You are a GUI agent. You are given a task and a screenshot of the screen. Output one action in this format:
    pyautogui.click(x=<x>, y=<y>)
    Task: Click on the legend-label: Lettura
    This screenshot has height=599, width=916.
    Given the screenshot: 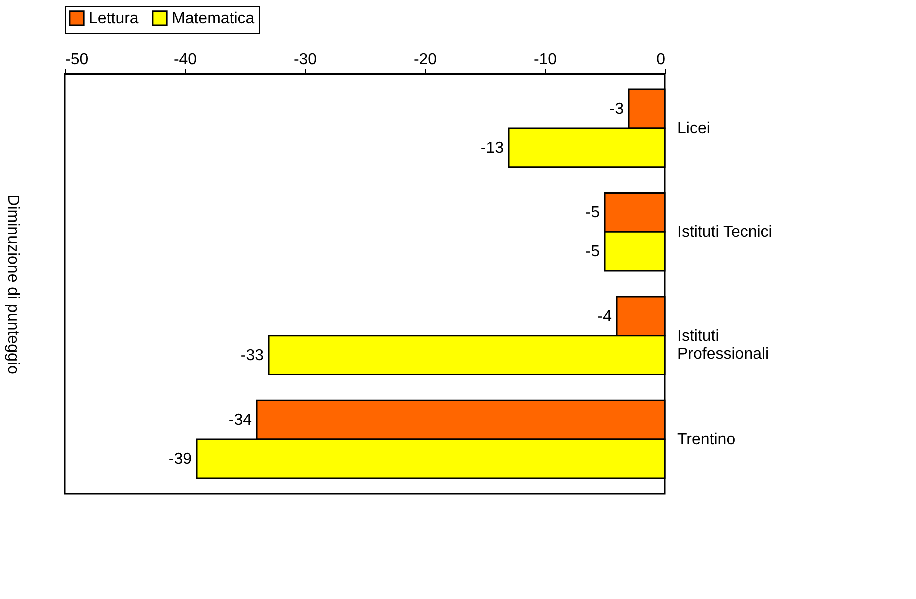 What is the action you would take?
    pyautogui.click(x=114, y=19)
    